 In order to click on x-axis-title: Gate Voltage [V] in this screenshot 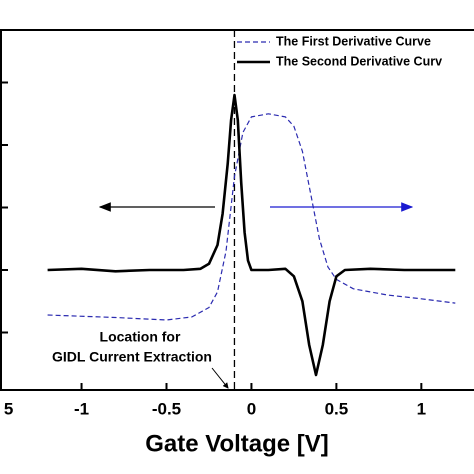, I will do `click(237, 443)`.